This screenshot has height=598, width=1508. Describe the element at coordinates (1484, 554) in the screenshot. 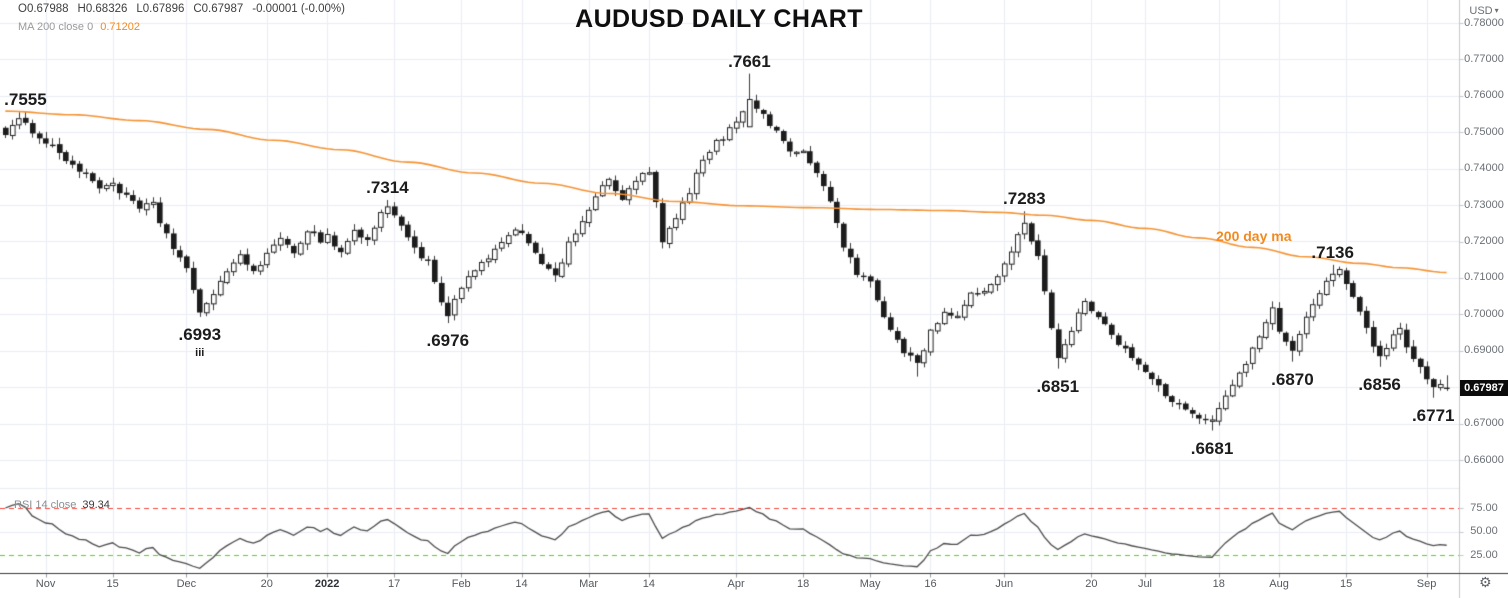

I see `rsi-tick-label: 25.00` at that location.